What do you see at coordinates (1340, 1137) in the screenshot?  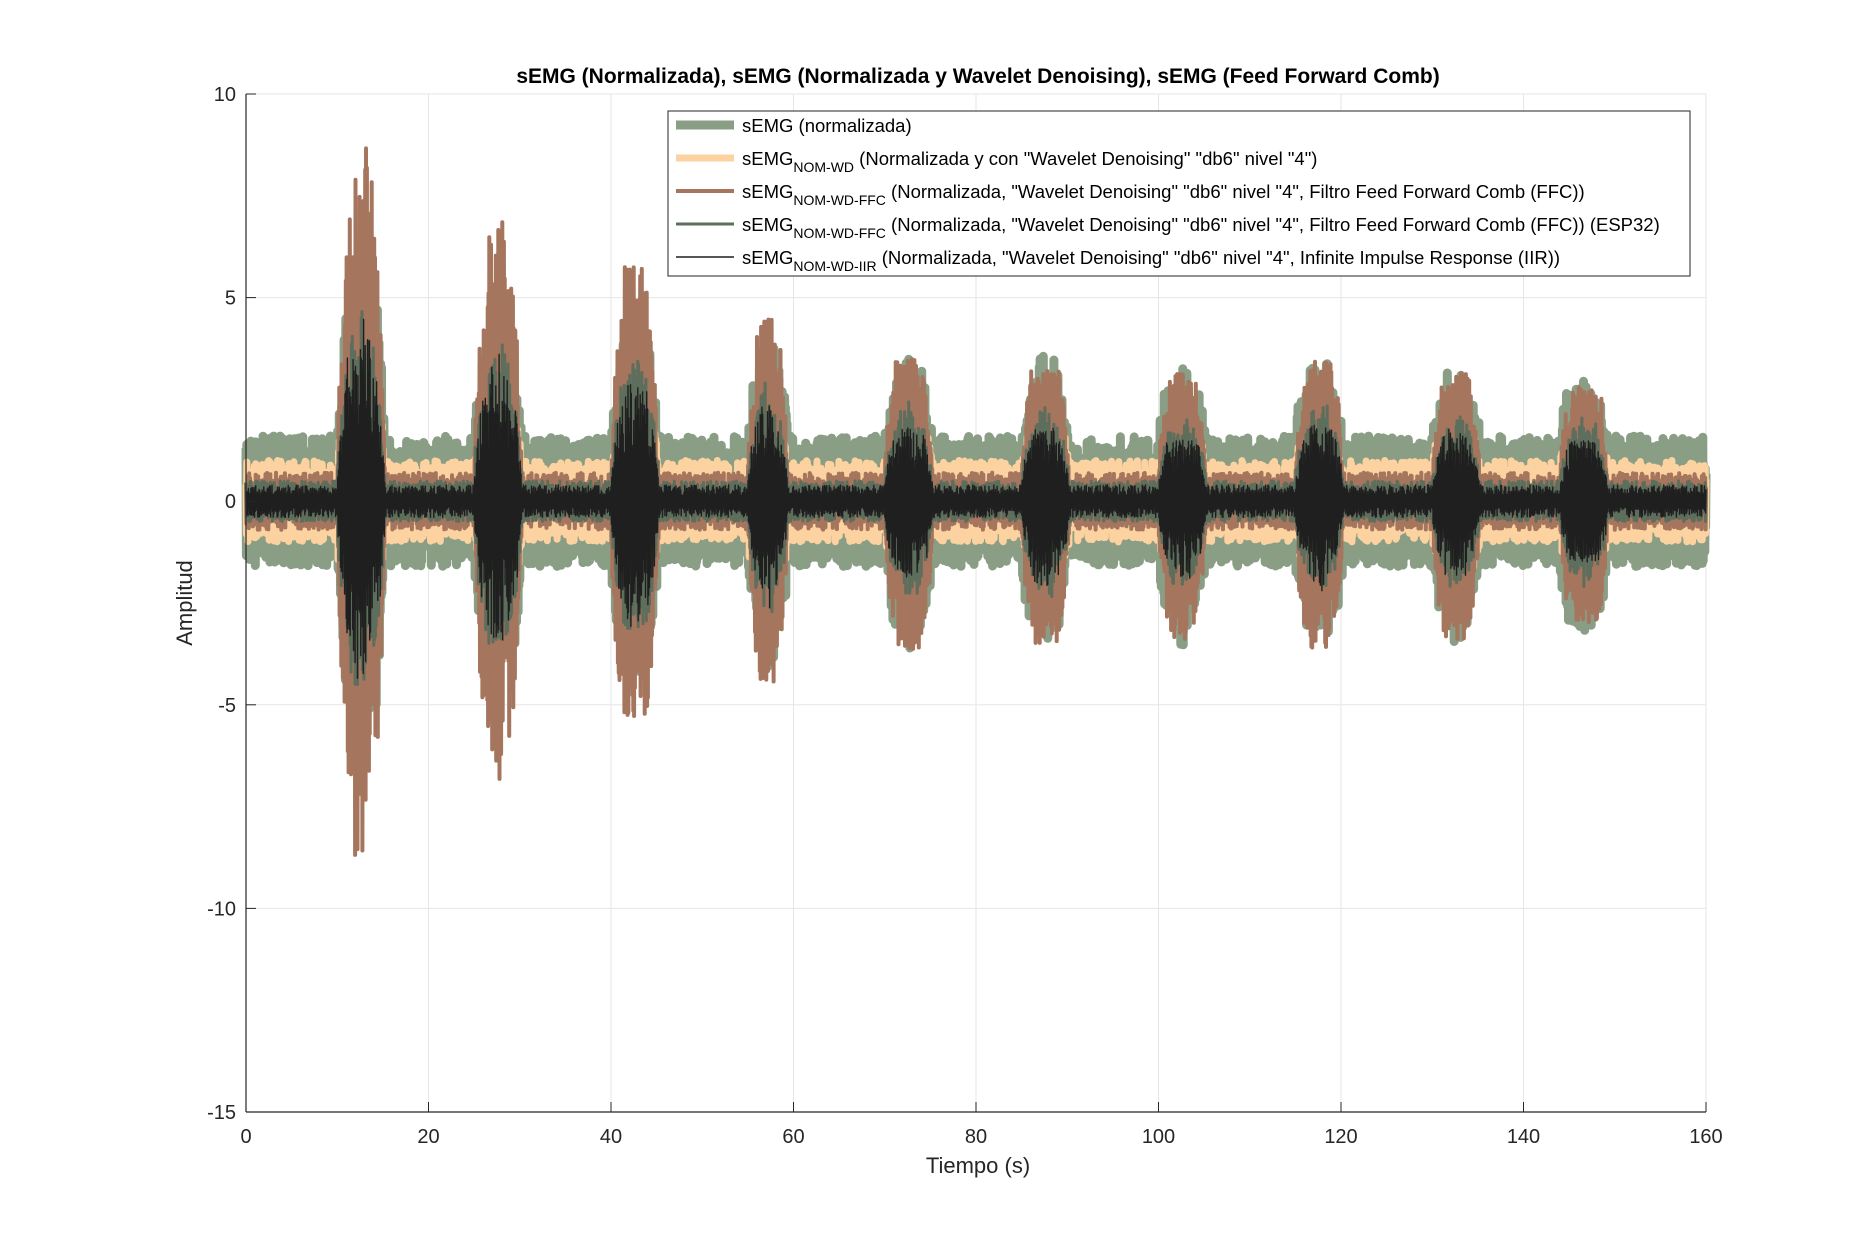 I see `x-tick-label: 120` at bounding box center [1340, 1137].